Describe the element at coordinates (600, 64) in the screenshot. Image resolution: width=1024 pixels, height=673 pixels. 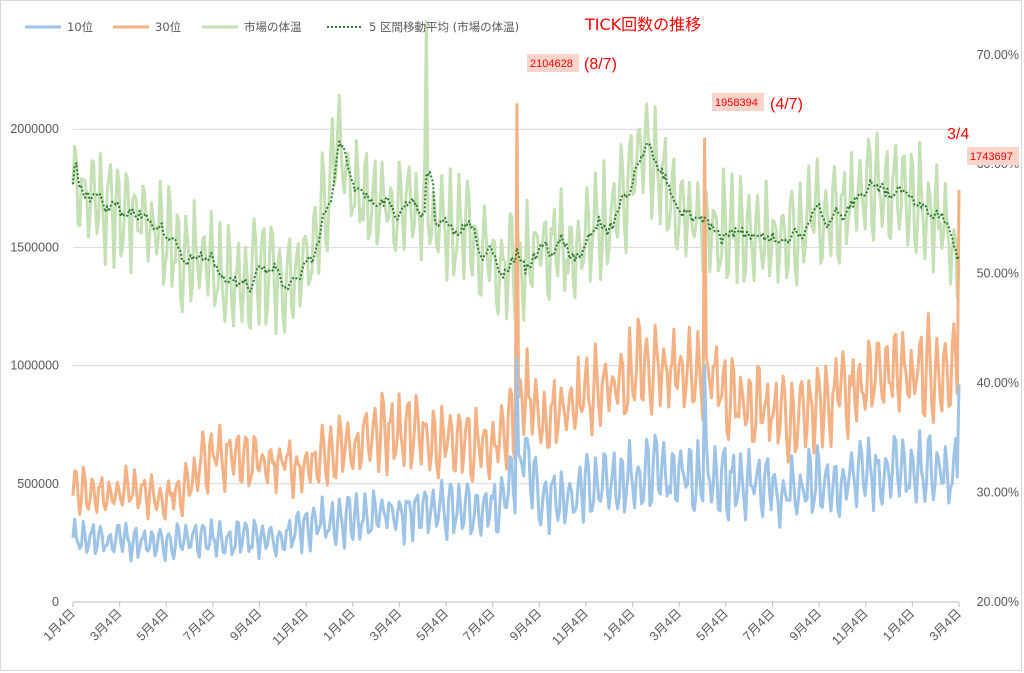
I see `annotation-1-date: (8/7)` at that location.